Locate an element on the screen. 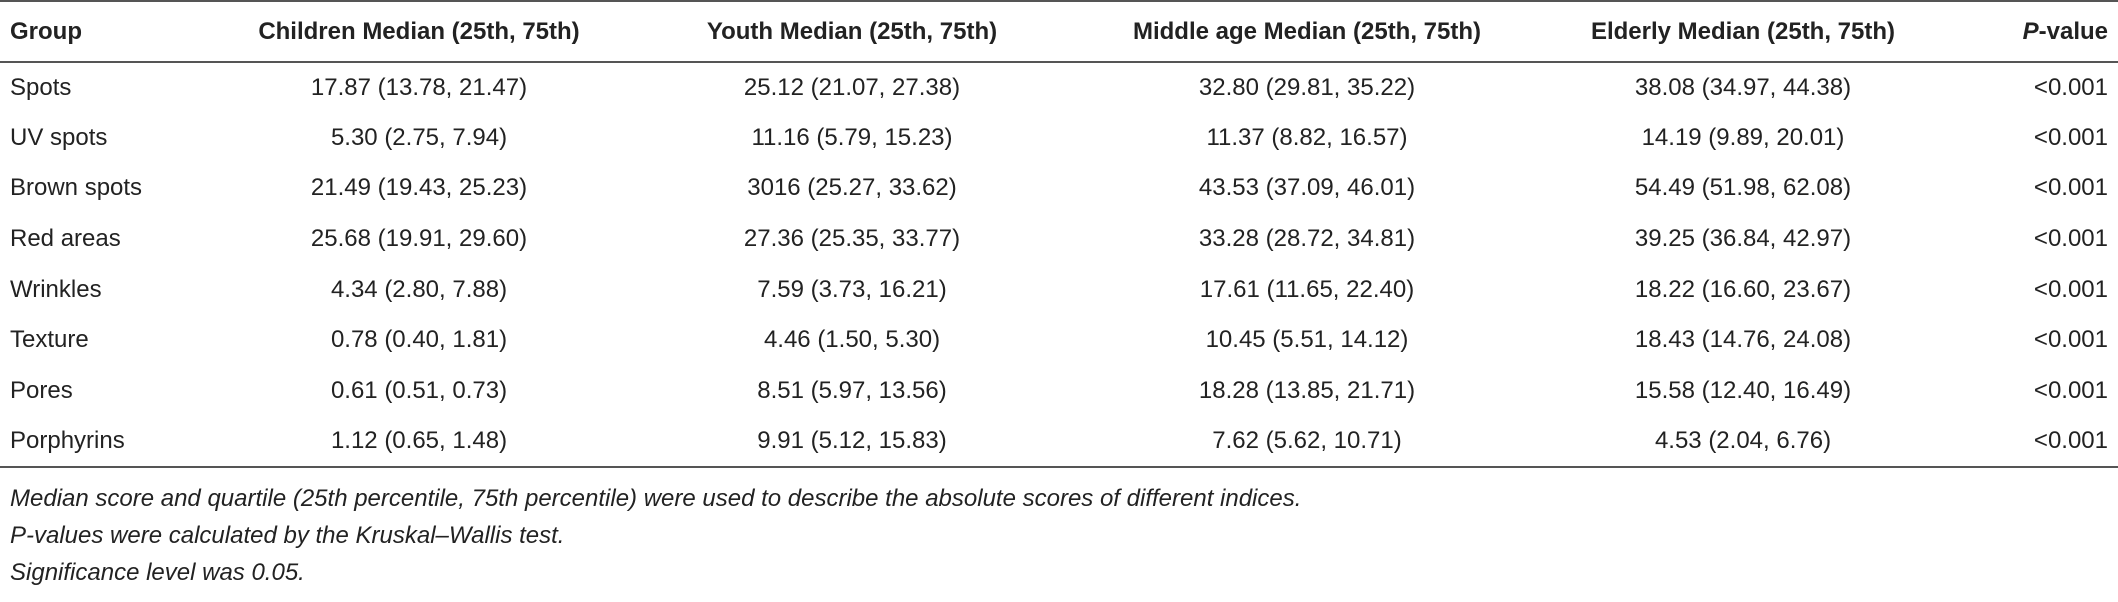  table-cell: 54.49 (51.98, 62.08) is located at coordinates (1743, 188).